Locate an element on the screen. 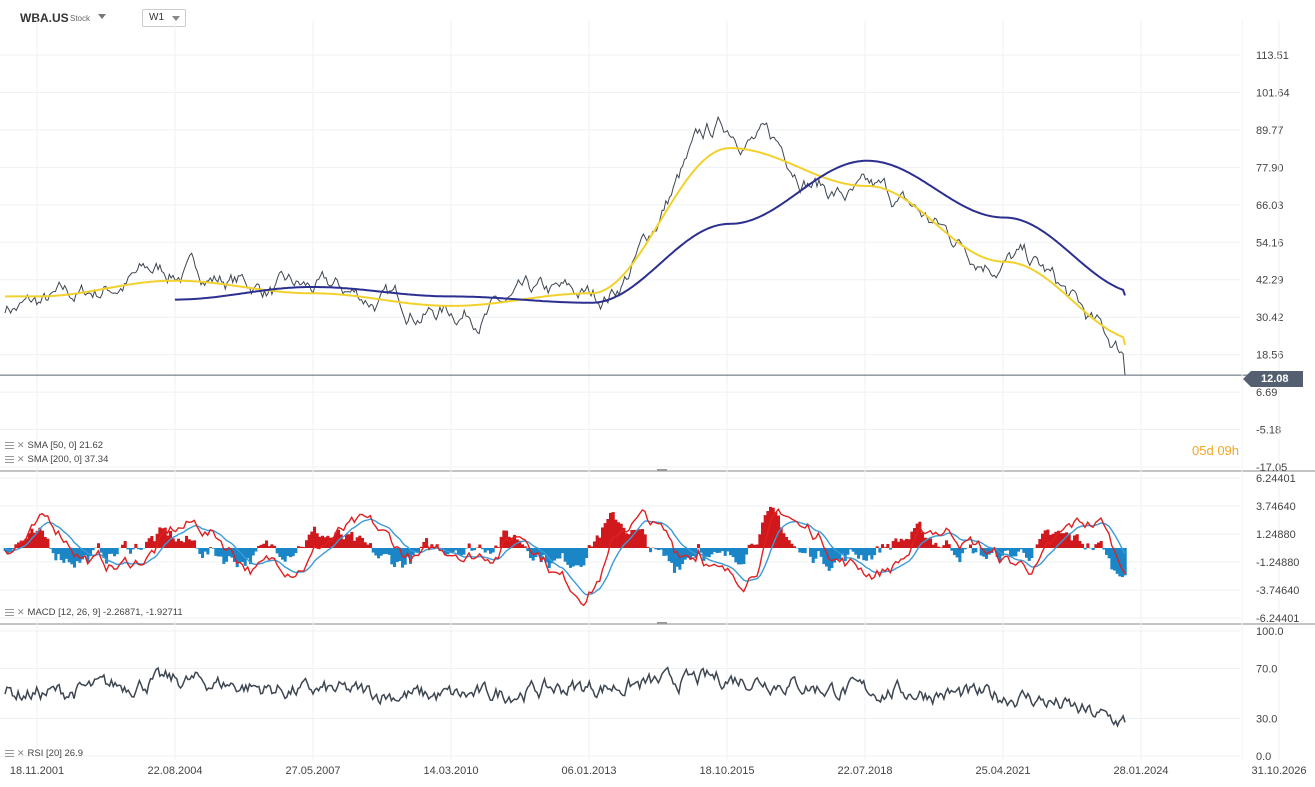  candle-countdown: 05d 09h is located at coordinates (1215, 450).